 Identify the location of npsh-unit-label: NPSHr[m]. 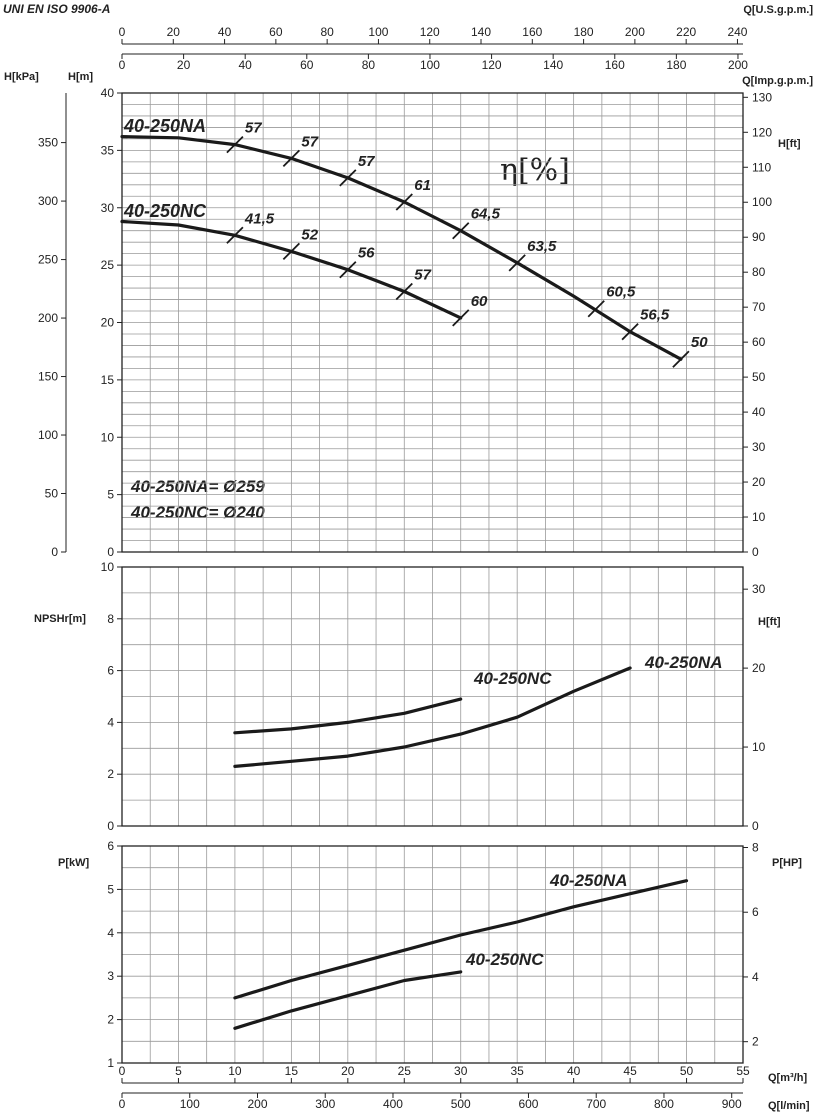
(60, 619).